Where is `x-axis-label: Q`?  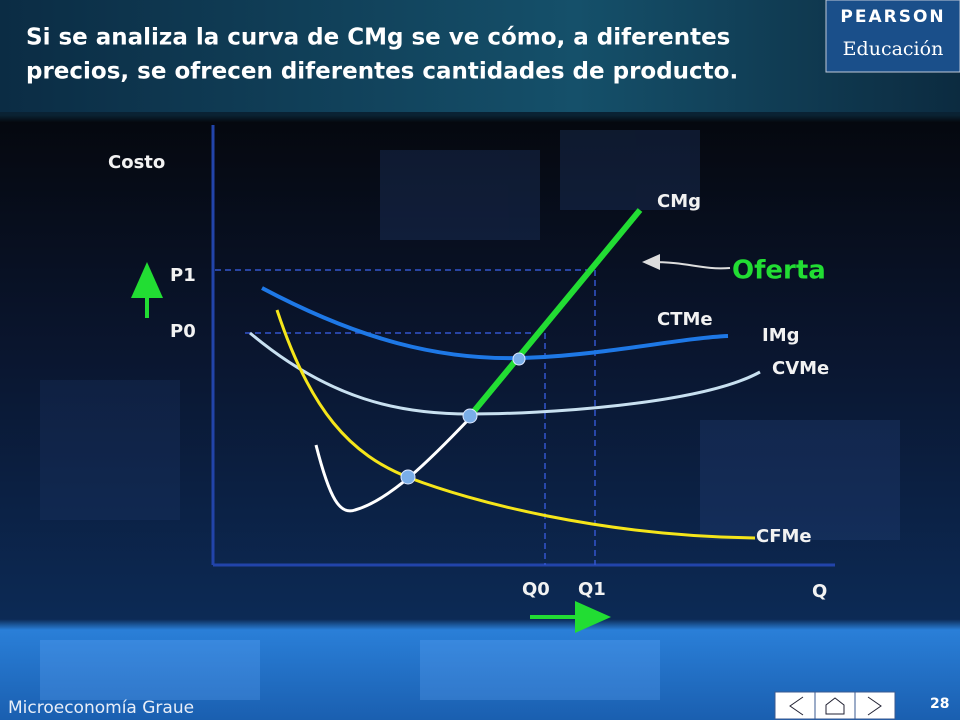 x-axis-label: Q is located at coordinates (819, 591).